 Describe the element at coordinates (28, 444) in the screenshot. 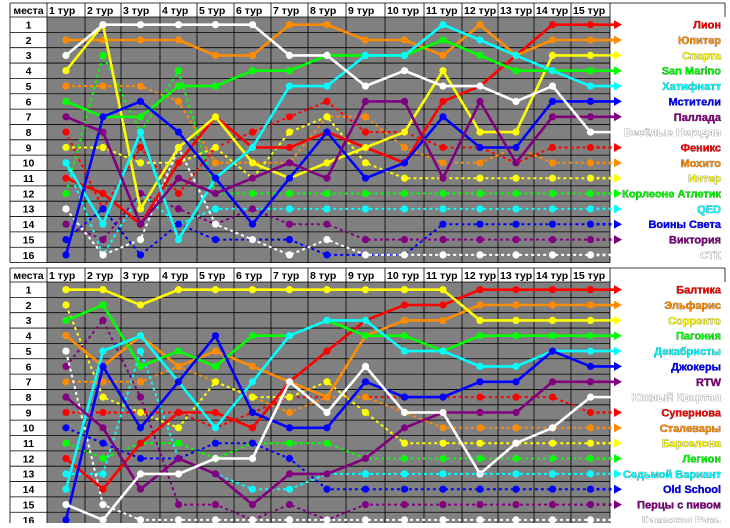

I see `place-label: 11` at that location.